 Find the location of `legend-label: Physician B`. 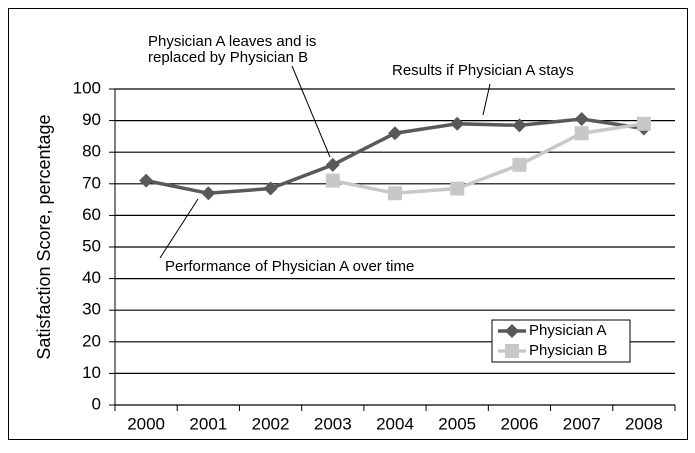

legend-label: Physician B is located at coordinates (568, 350).